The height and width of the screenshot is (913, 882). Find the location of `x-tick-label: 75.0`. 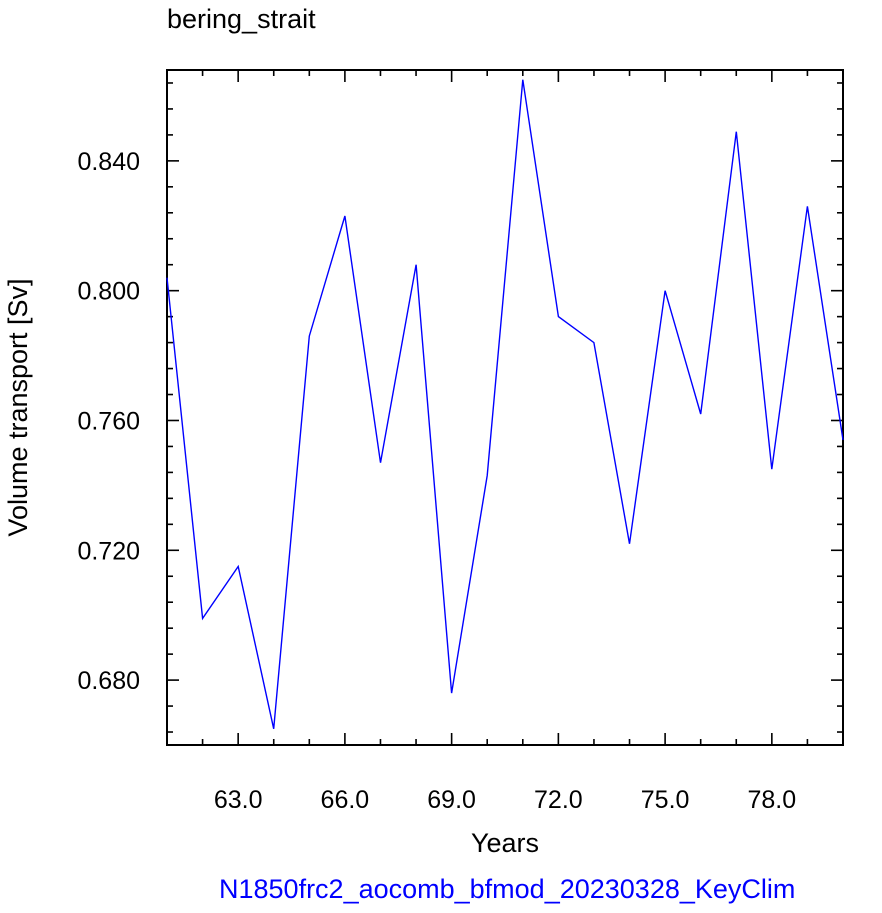

x-tick-label: 75.0 is located at coordinates (665, 800).